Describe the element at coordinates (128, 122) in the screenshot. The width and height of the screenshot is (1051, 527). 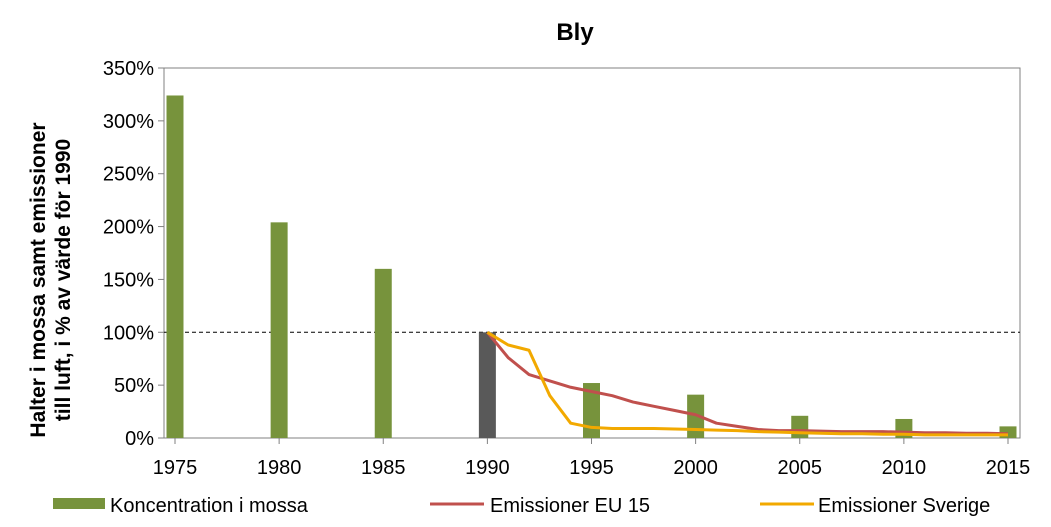
I see `y-tick-label: 300%` at that location.